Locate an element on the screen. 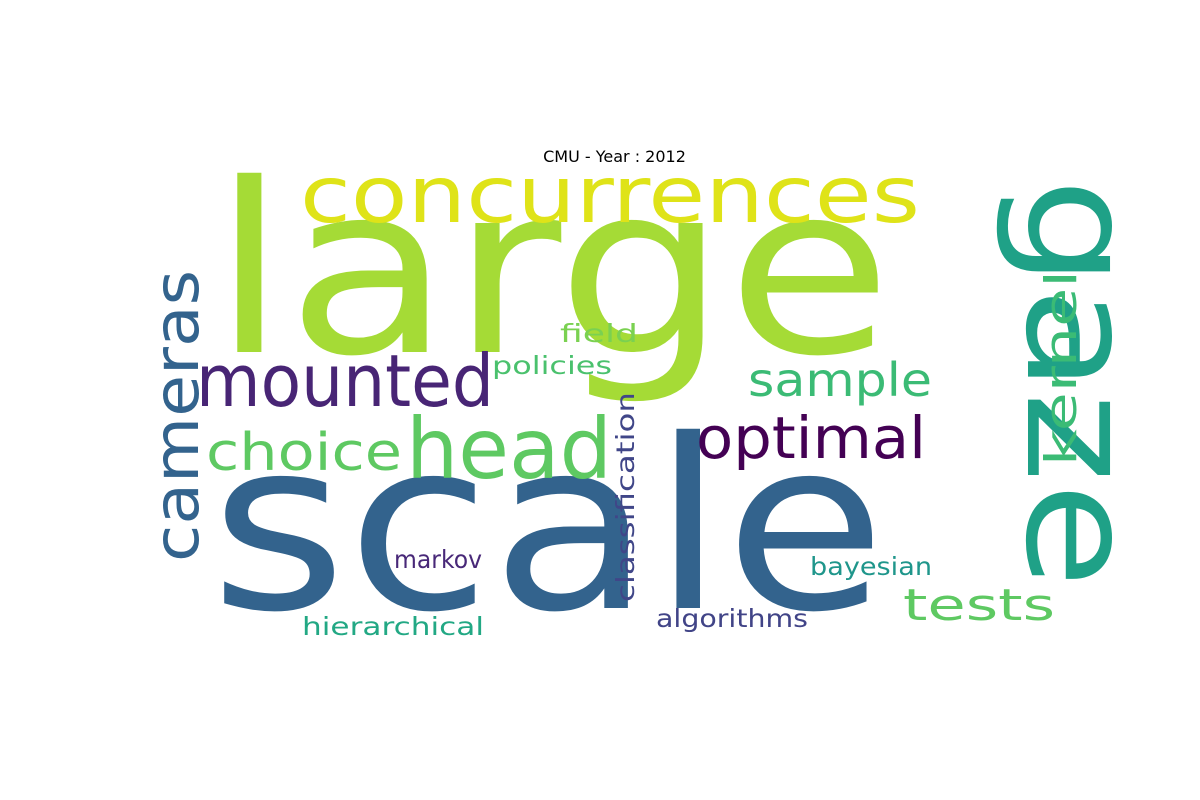 The width and height of the screenshot is (1200, 800). word-markov: markov is located at coordinates (438, 559).